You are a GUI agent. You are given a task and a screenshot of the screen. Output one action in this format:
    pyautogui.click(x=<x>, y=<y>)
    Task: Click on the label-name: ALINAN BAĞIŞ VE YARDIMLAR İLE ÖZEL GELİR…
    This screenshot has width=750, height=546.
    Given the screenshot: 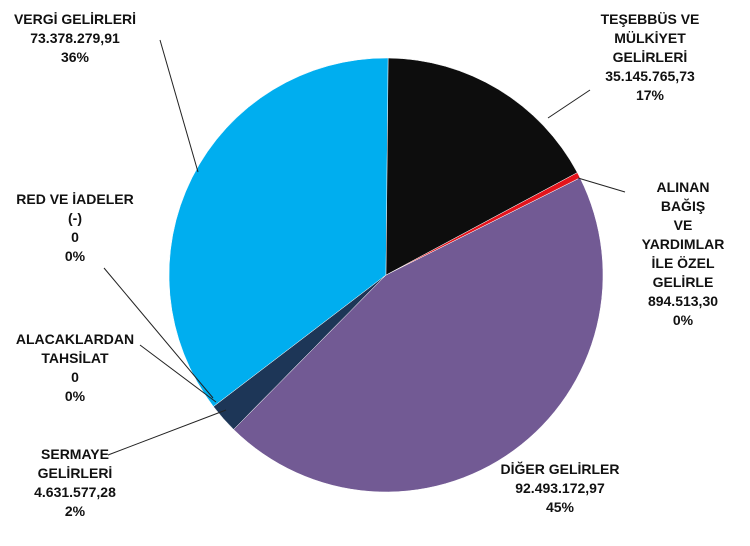 What is the action you would take?
    pyautogui.click(x=683, y=234)
    